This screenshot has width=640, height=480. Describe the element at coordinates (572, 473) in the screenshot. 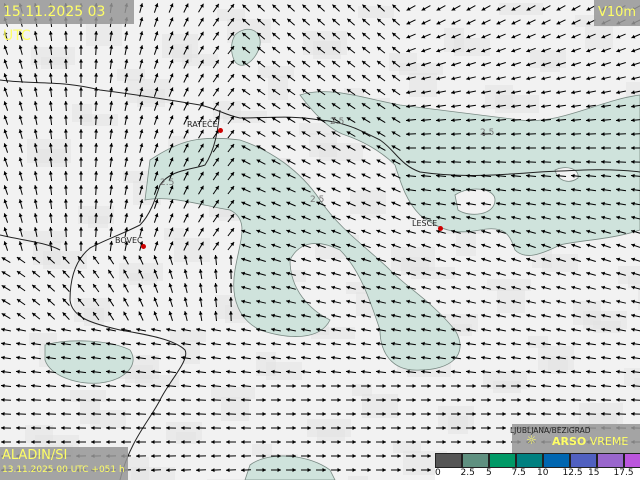

I see `legend-tick: 12.5` at that location.